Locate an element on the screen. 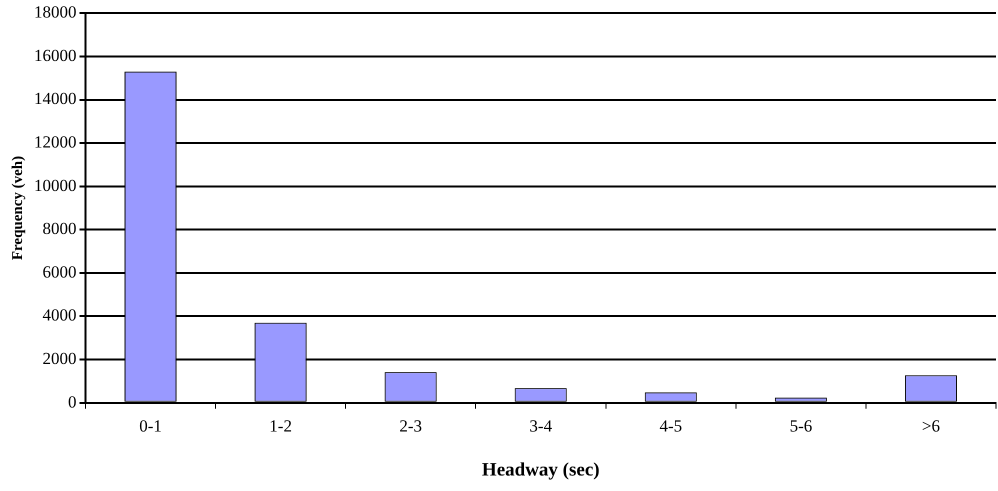 The height and width of the screenshot is (491, 998). y-tick-label: 6000 is located at coordinates (59, 272).